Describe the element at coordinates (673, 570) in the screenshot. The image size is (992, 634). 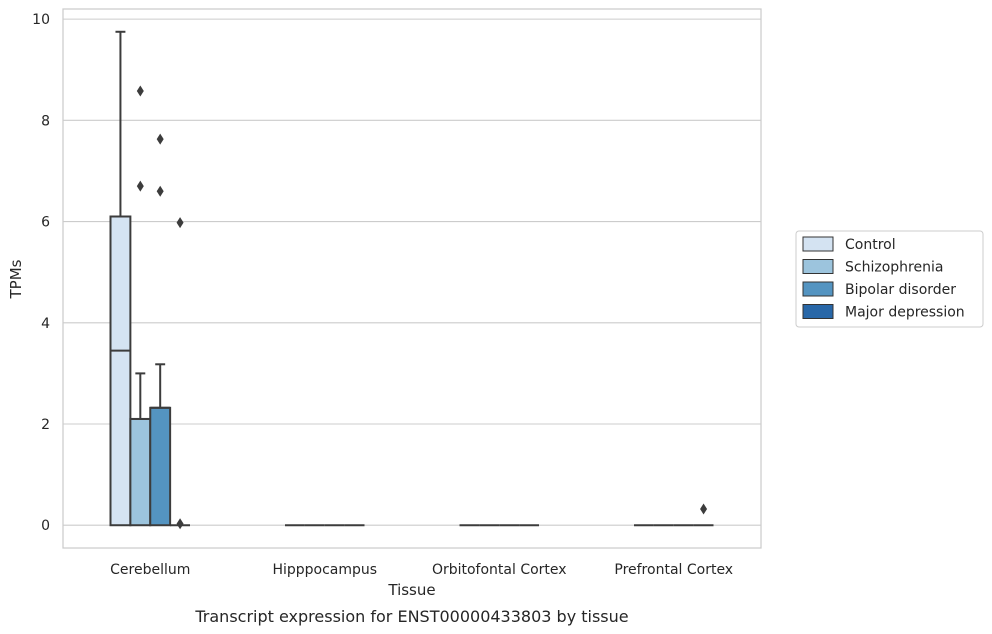
I see `x-tick-label: Prefrontal Cortex` at that location.